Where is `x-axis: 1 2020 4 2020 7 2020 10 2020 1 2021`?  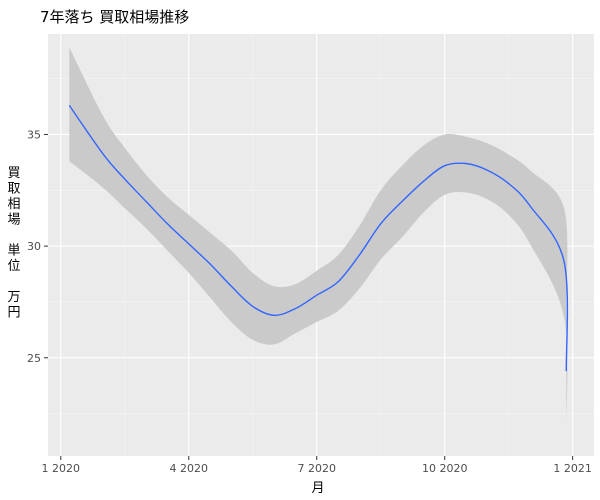 x-axis: 1 2020 4 2020 7 2020 10 2020 1 2021 is located at coordinates (317, 465).